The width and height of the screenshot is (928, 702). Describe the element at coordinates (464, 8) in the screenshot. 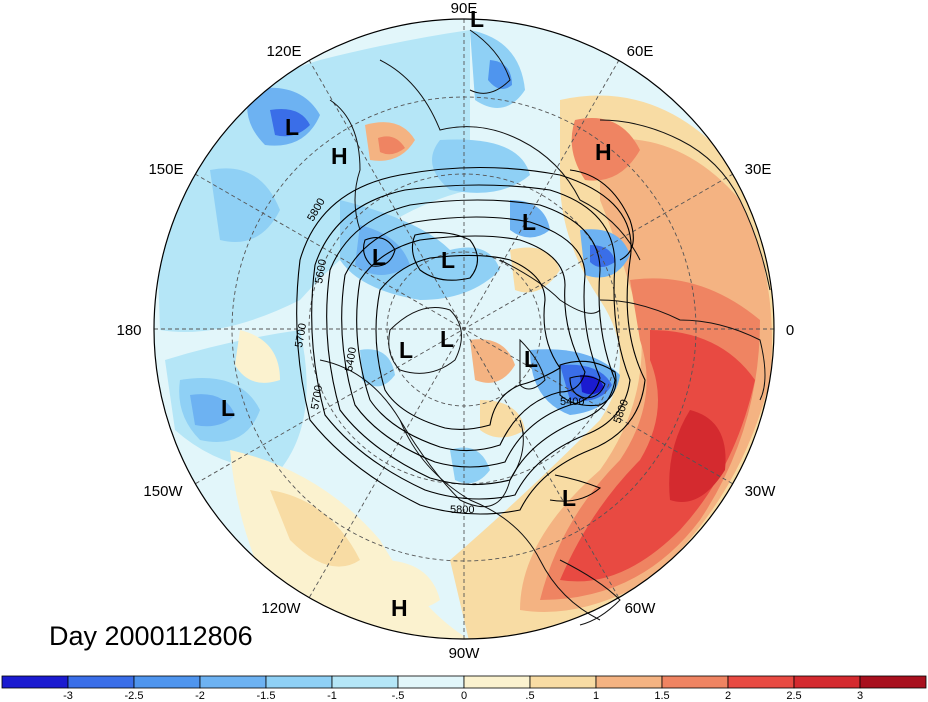

I see `lon-label-90e: 90E` at that location.